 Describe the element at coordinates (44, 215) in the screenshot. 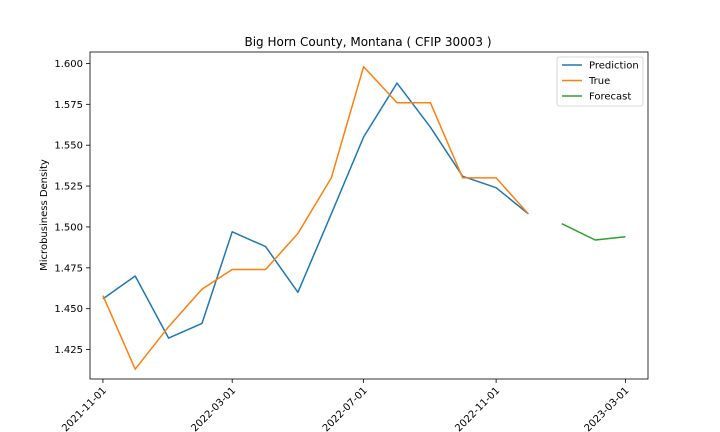

I see `y-axis-label: Microbusiness Density` at that location.